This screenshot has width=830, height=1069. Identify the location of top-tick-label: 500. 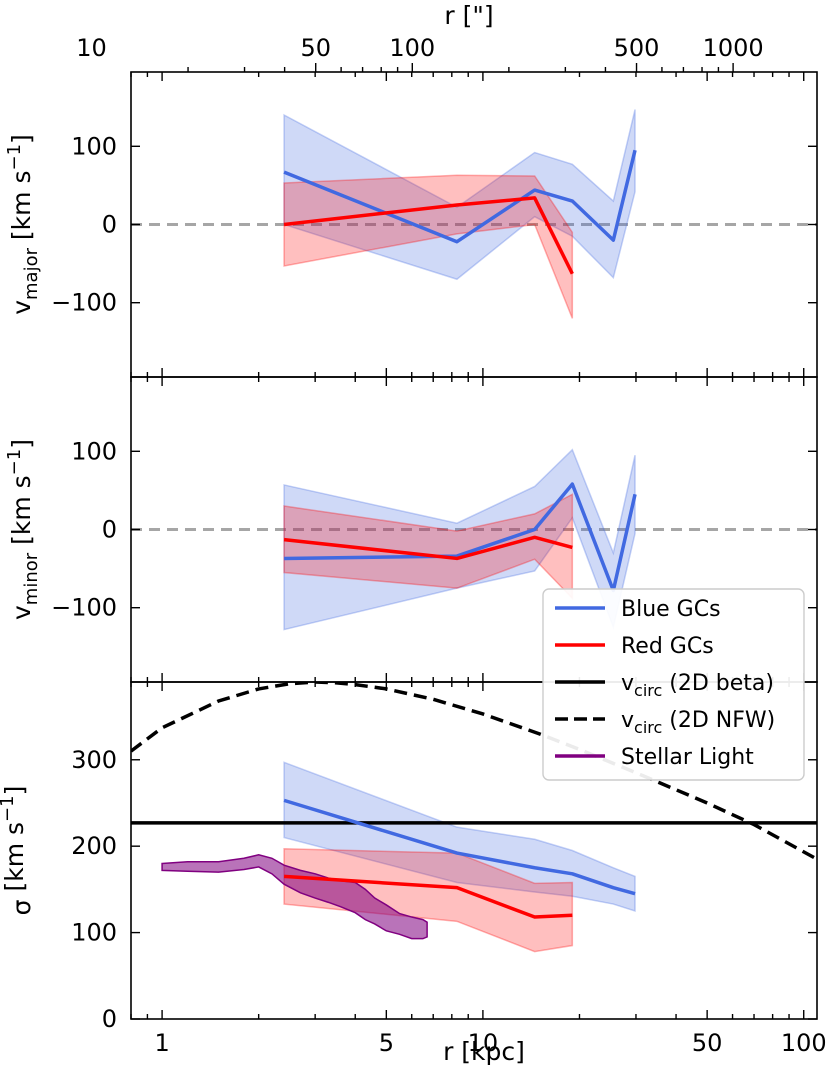
(637, 48).